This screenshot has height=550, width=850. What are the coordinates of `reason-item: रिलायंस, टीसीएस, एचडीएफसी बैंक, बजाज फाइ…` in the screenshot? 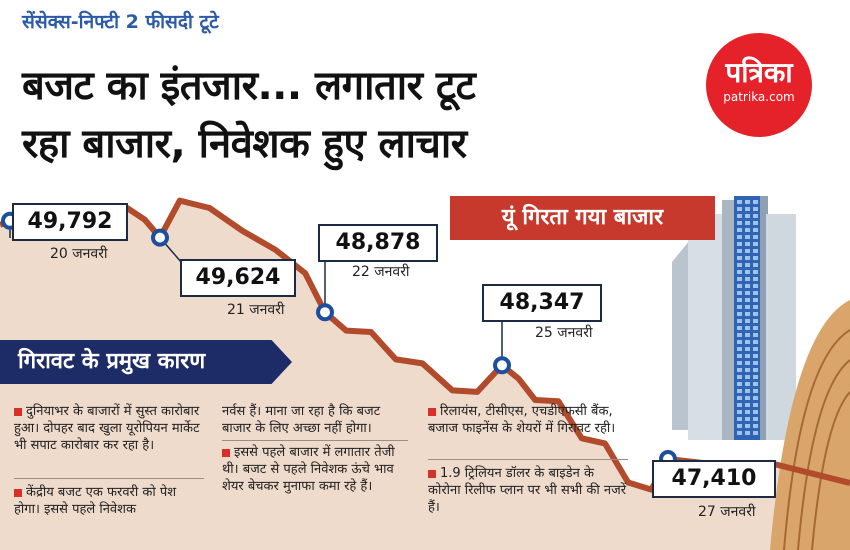 It's located at (528, 420).